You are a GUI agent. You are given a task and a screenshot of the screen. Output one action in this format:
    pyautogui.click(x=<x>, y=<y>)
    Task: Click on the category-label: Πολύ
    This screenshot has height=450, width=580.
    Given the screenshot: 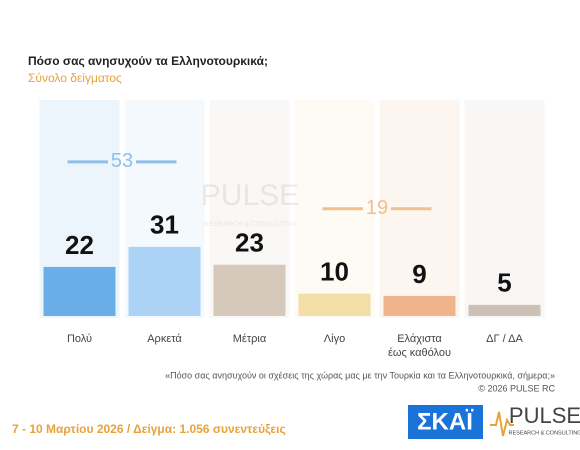 What is the action you would take?
    pyautogui.click(x=79, y=339)
    